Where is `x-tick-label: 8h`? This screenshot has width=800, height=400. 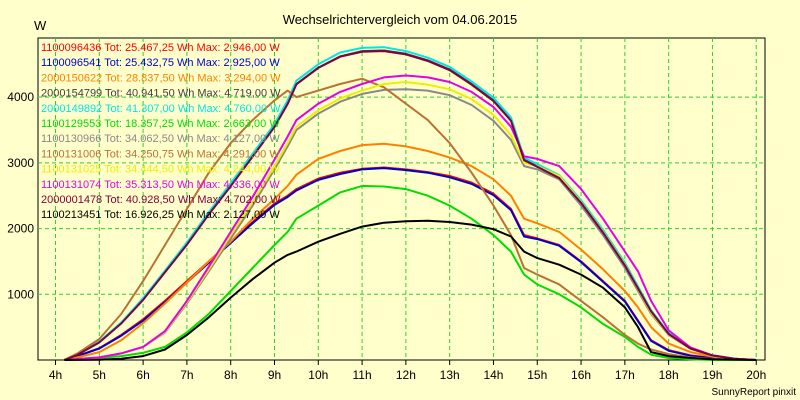 x-tick-label: 8h is located at coordinates (230, 375).